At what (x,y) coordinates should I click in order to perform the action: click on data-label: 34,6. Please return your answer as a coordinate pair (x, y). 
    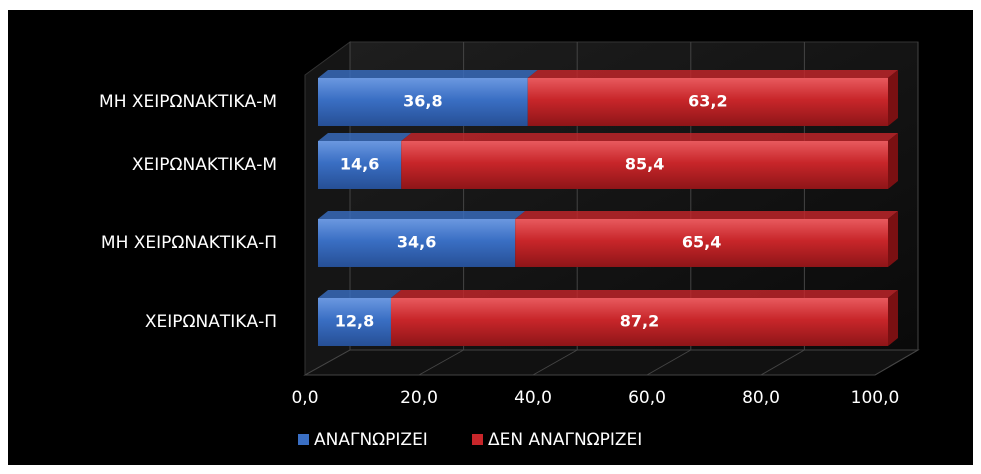
    Looking at the image, I should click on (416, 242).